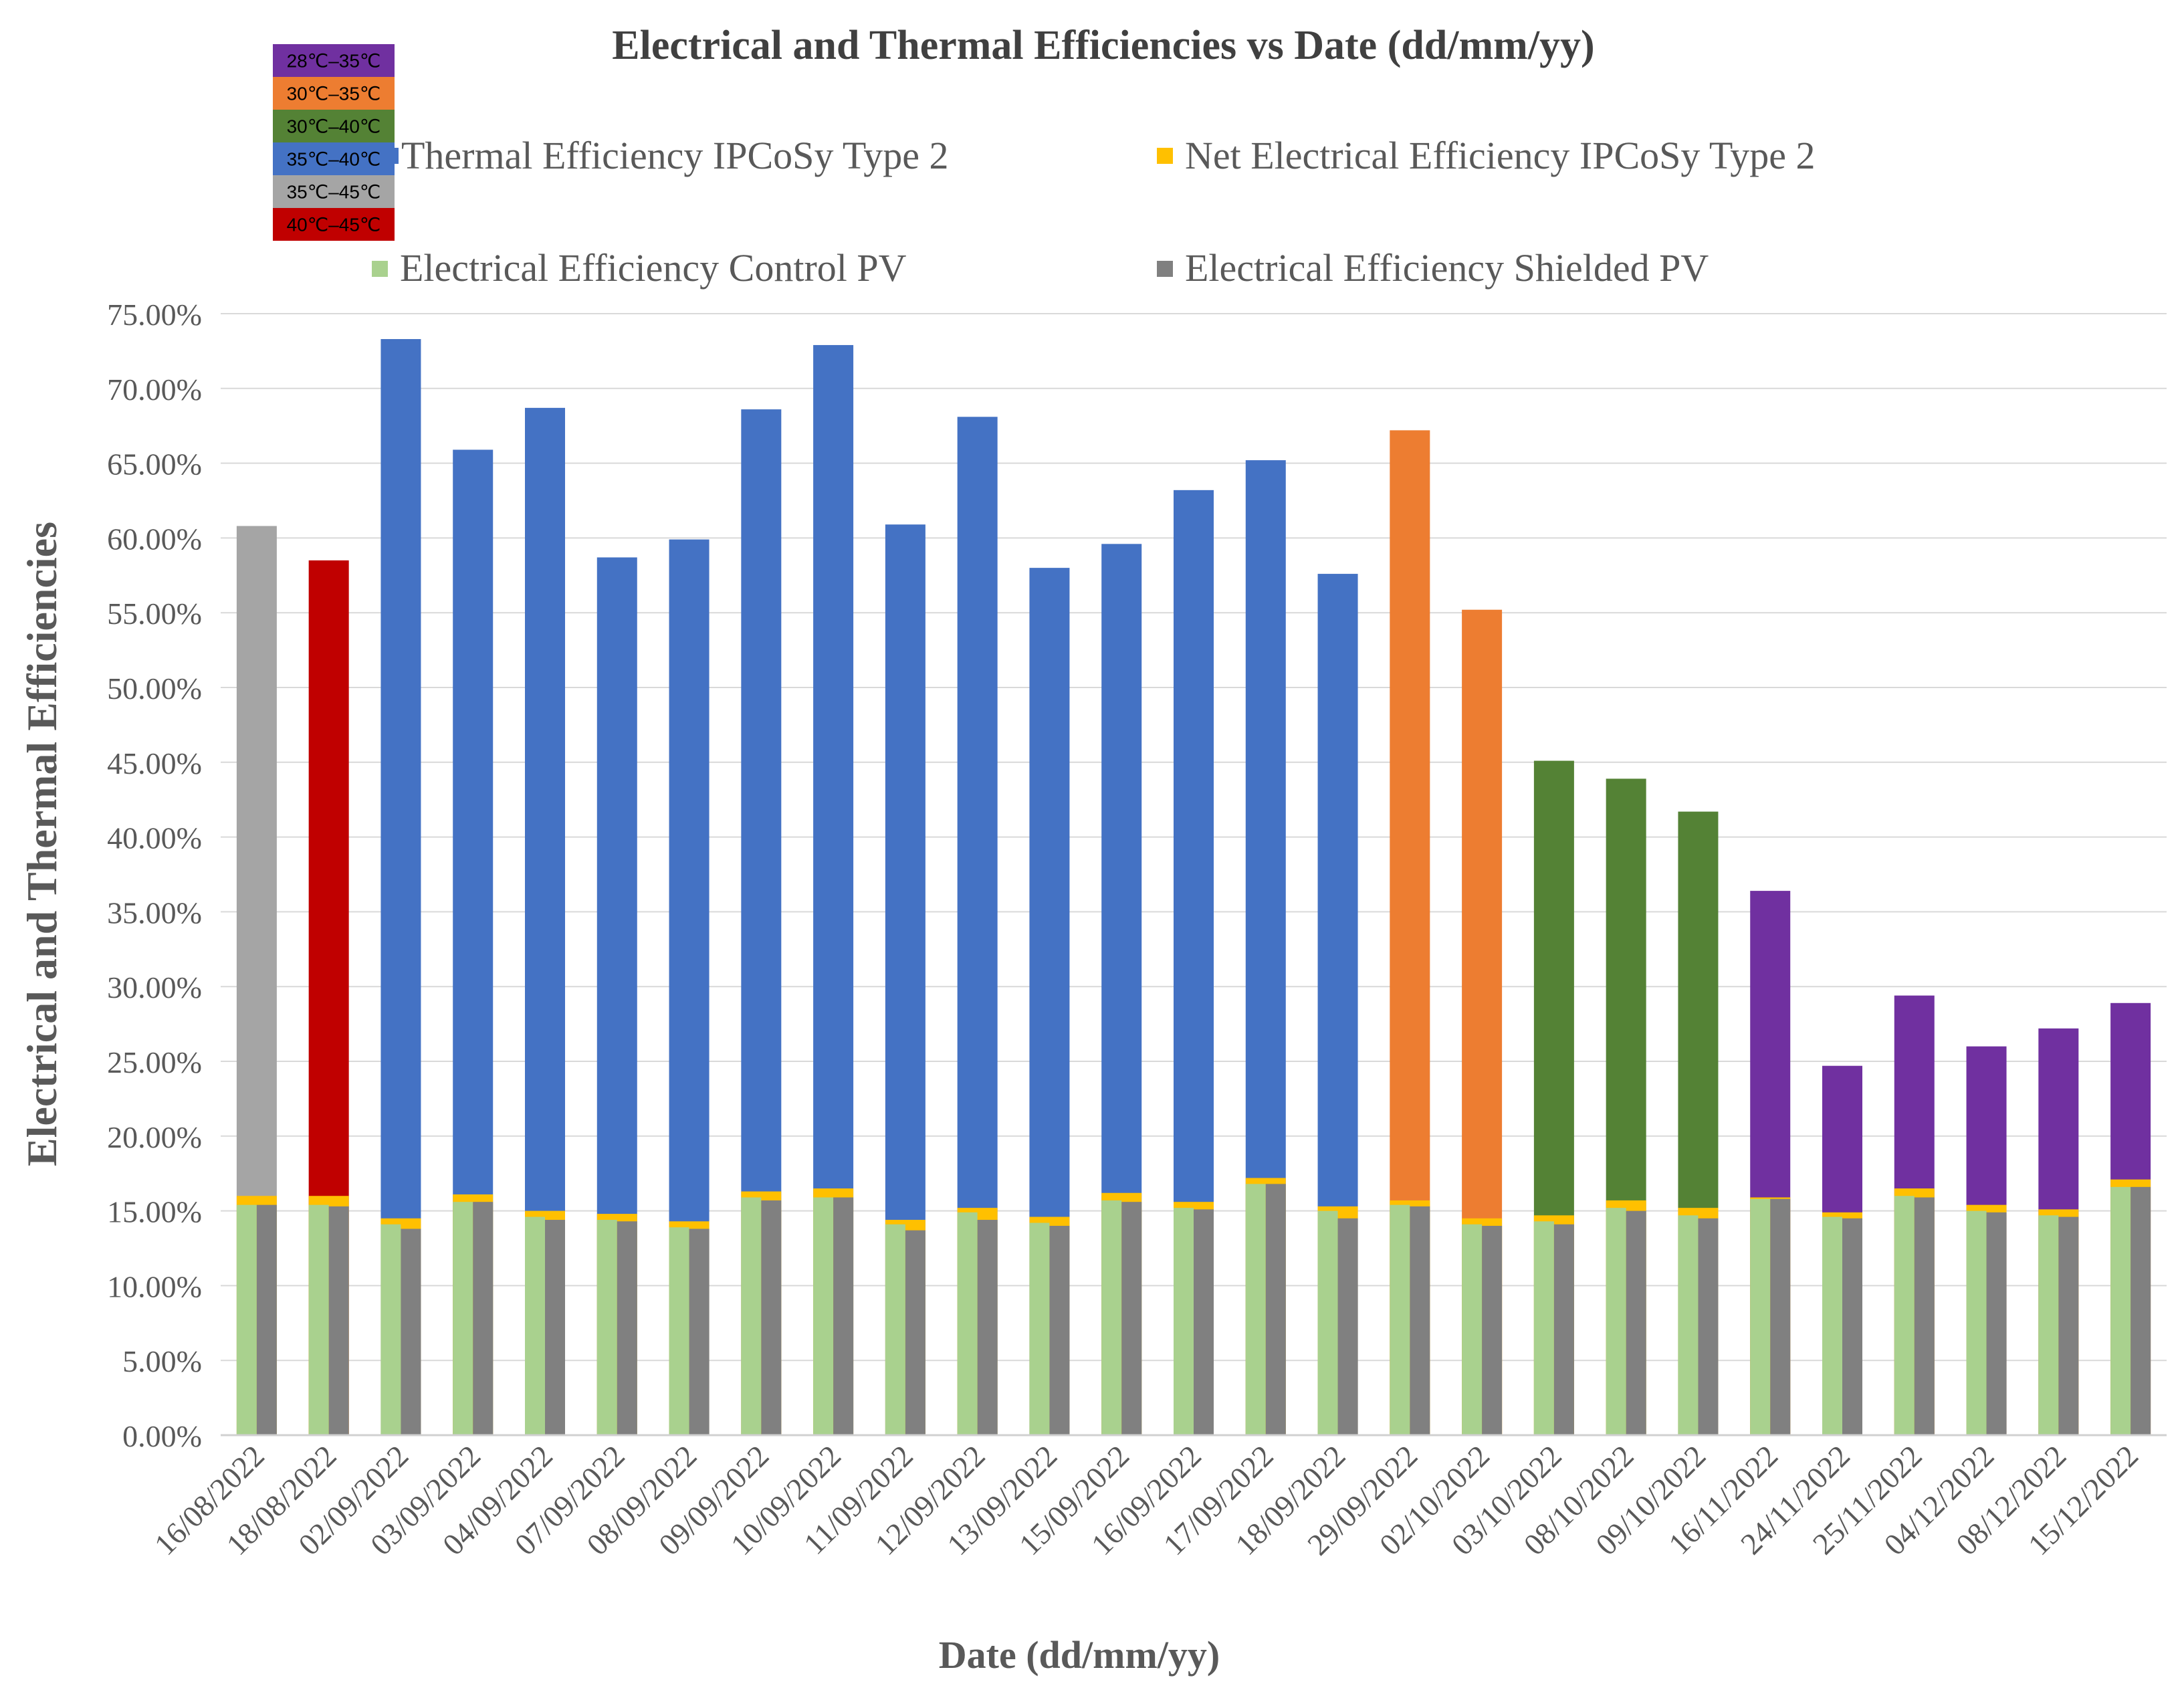 The image size is (2184, 1698). I want to click on y-tick-label: 10.00%, so click(155, 1286).